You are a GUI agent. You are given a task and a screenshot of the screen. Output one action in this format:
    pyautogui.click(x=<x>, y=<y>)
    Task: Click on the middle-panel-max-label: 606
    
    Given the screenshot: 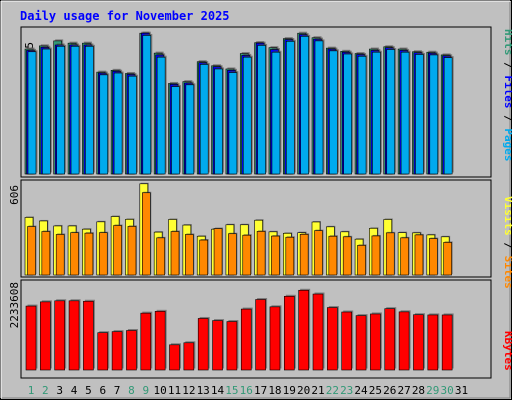 What is the action you would take?
    pyautogui.click(x=14, y=195)
    